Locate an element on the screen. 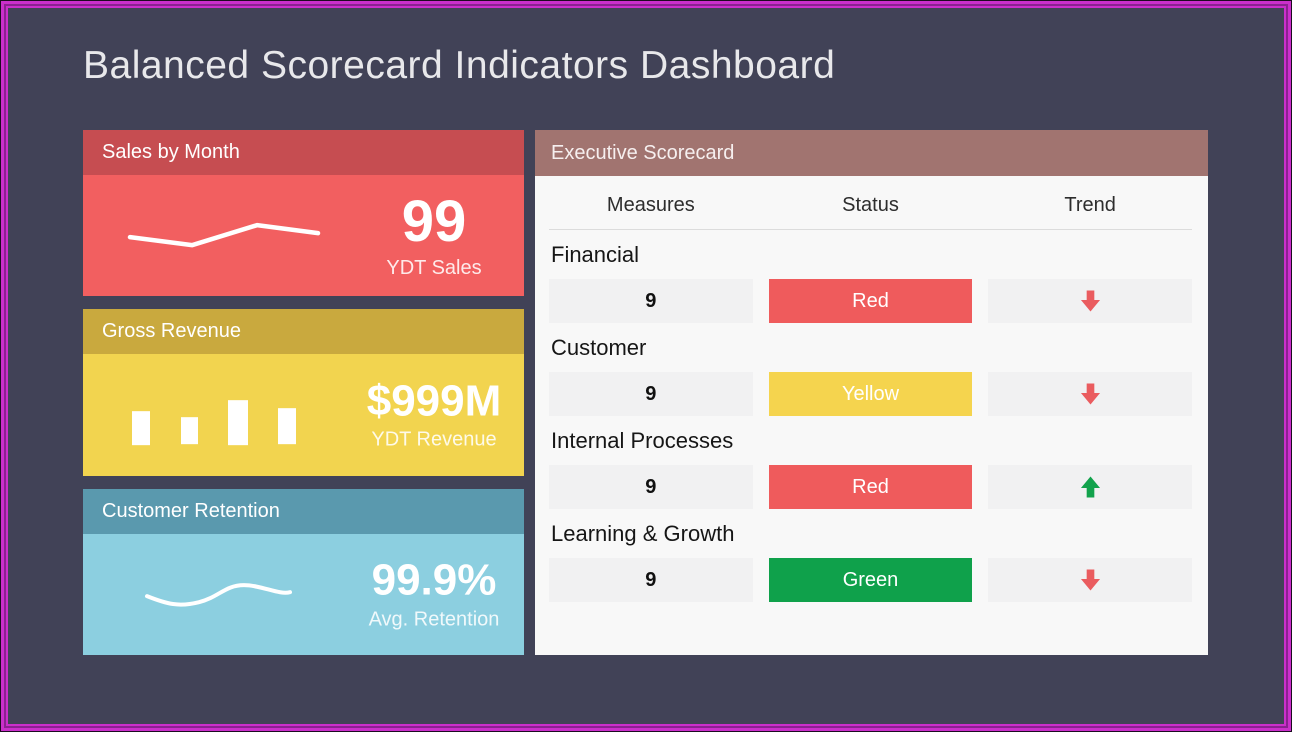 The width and height of the screenshot is (1292, 732). scorecard-header: Executive Scorecard is located at coordinates (871, 153).